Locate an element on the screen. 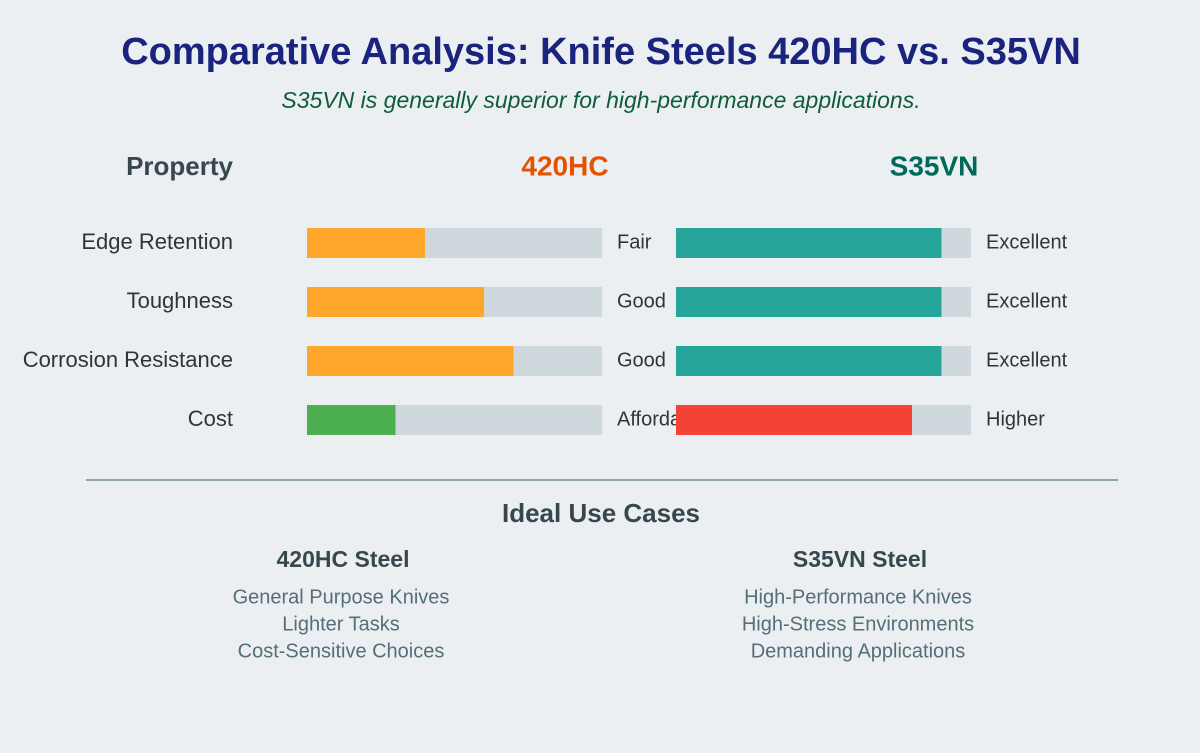 Image resolution: width=1200 pixels, height=753 pixels. property-label: Toughness is located at coordinates (180, 300).